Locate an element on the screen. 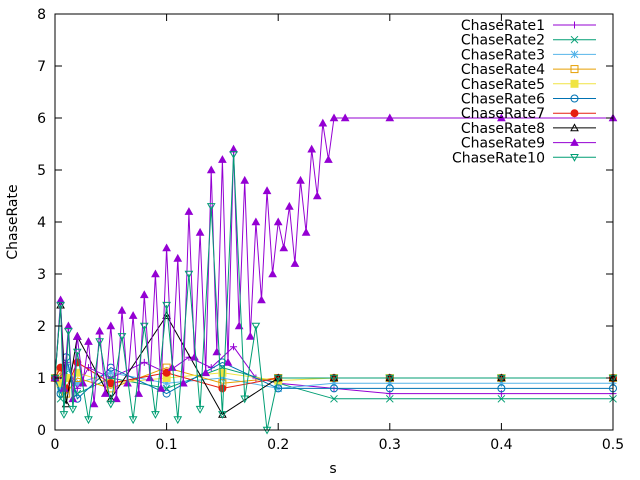 This screenshot has height=480, width=640. legend-label: ChaseRate1 is located at coordinates (503, 26).